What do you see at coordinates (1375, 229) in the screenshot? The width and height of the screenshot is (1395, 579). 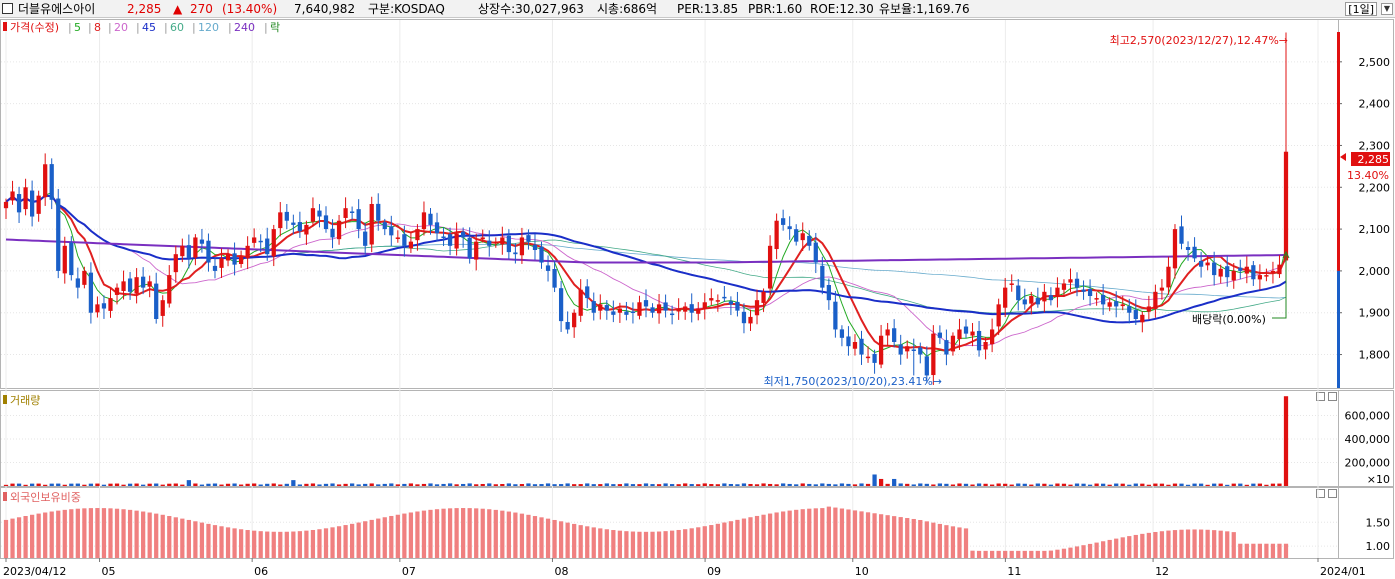 I see `price-tick-label: 2,100` at bounding box center [1375, 229].